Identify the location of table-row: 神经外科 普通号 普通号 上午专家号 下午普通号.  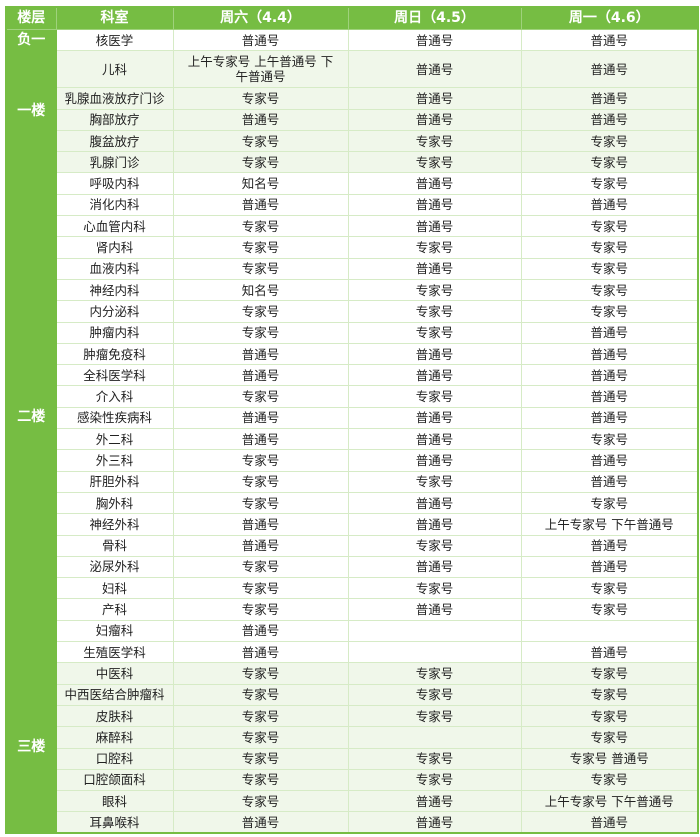
(352, 524).